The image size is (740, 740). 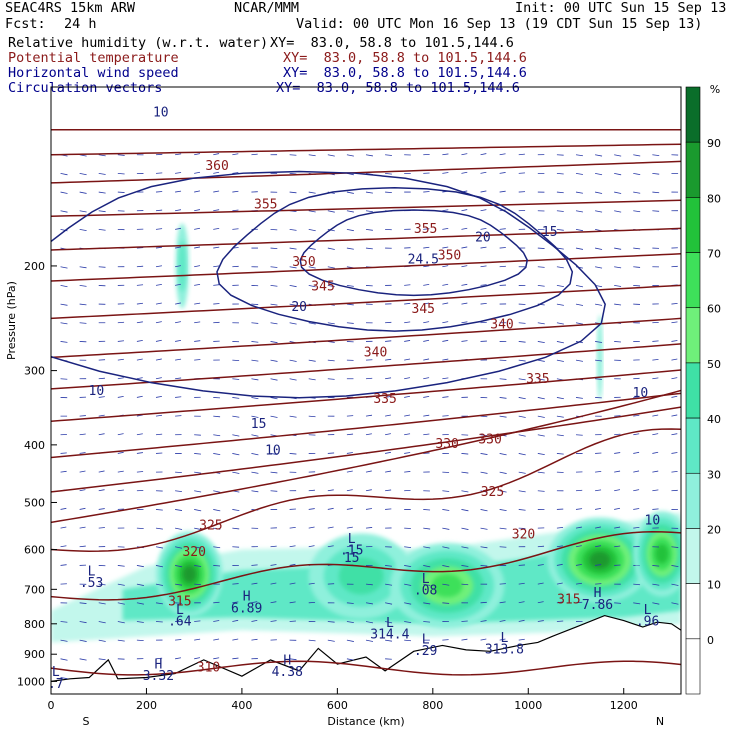 What do you see at coordinates (714, 364) in the screenshot?
I see `colorbar-level-label: 50` at bounding box center [714, 364].